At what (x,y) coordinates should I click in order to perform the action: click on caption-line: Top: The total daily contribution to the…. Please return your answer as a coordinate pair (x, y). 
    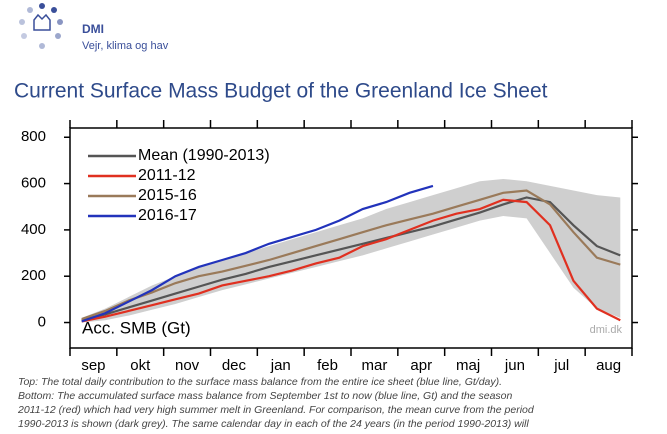
    Looking at the image, I should click on (260, 382).